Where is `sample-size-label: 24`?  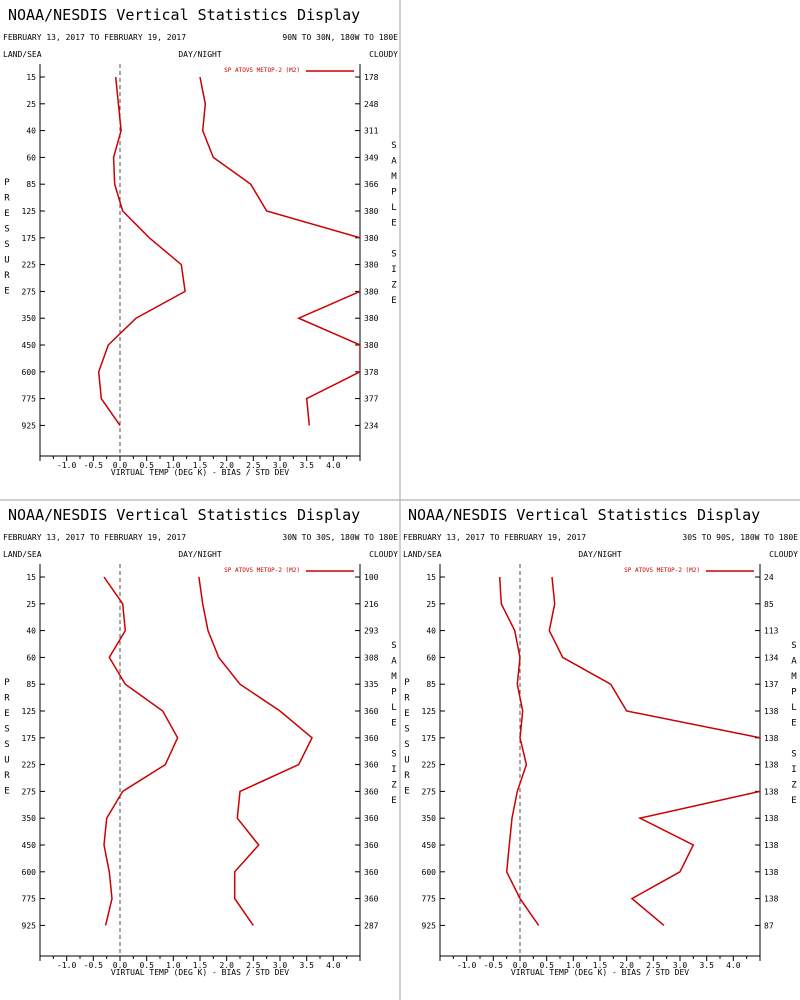
sample-size-label: 24 is located at coordinates (769, 577).